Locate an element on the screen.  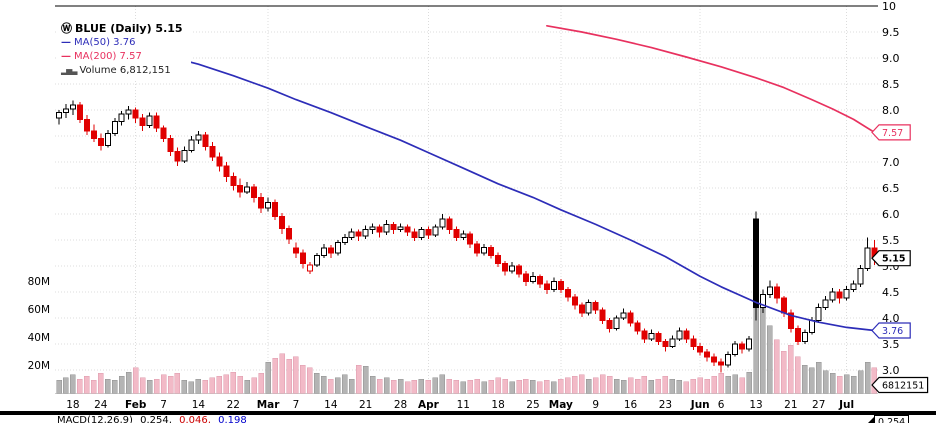
stockcharts-logo-icon: Ⓦ is located at coordinates (66, 28).